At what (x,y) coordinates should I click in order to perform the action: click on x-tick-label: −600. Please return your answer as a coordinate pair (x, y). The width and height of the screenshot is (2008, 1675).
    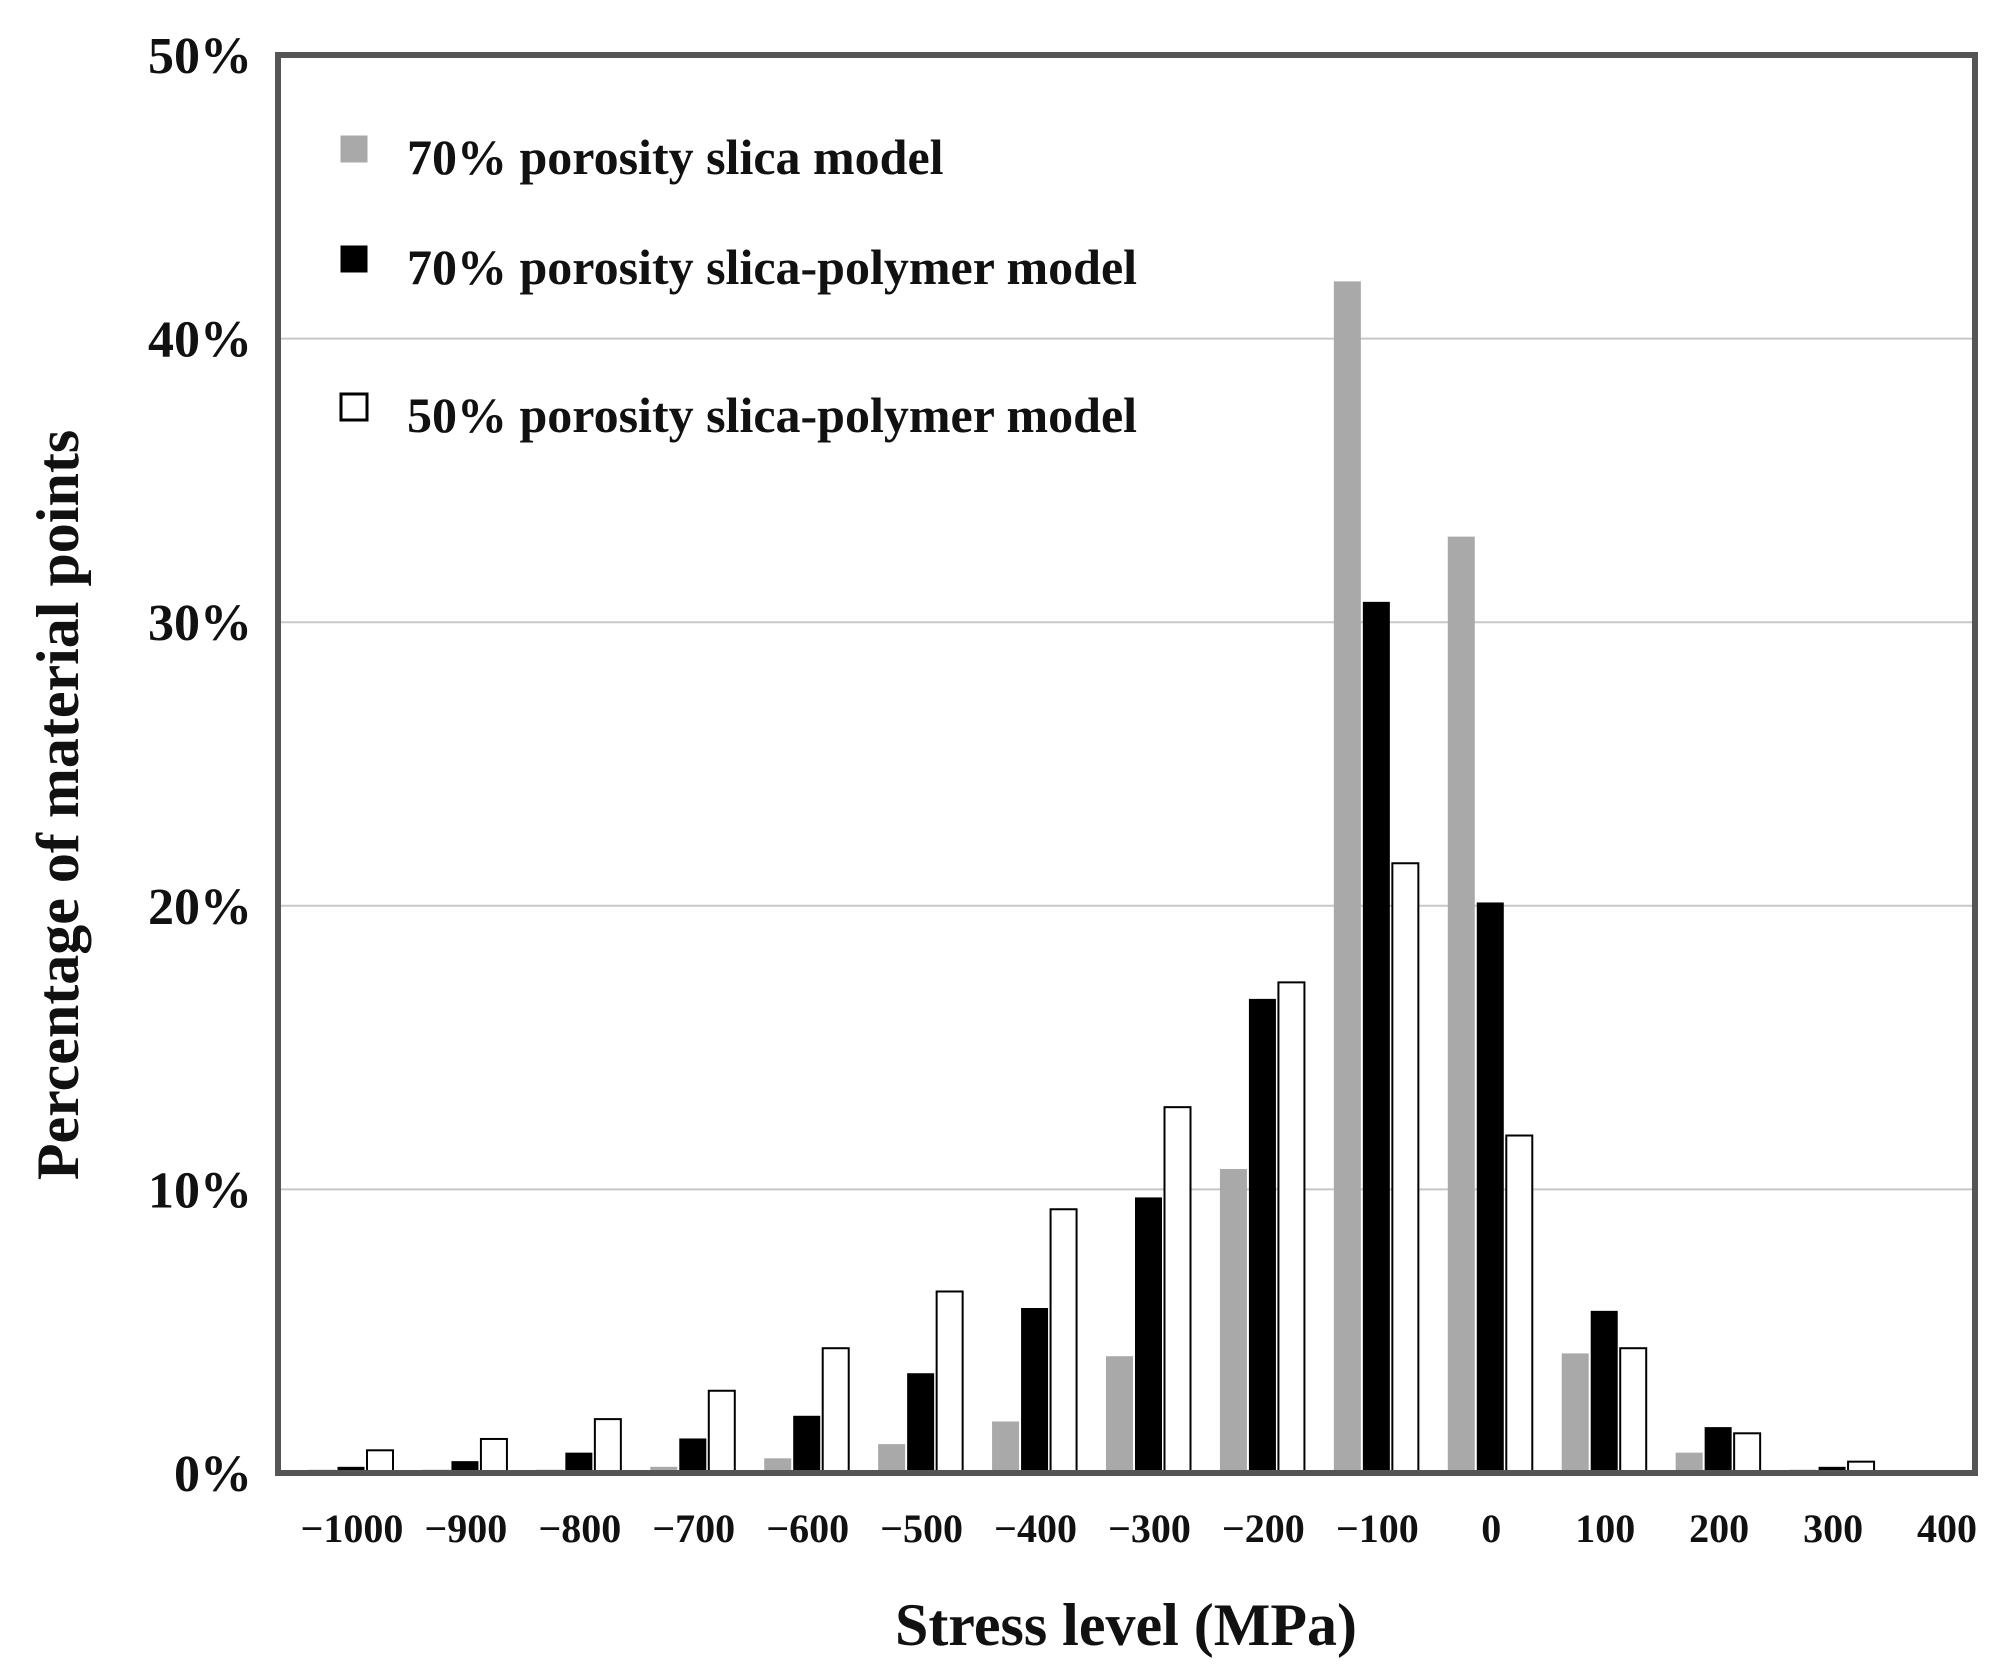
    Looking at the image, I should click on (807, 1528).